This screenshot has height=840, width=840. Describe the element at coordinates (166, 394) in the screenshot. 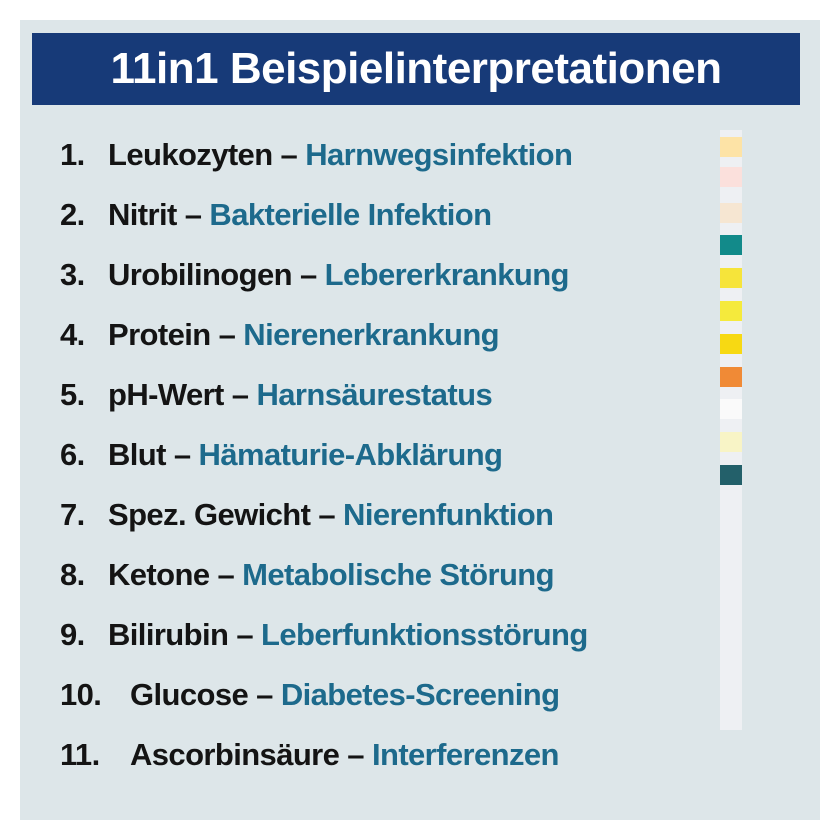

I see `item-term: pH-Wert` at that location.